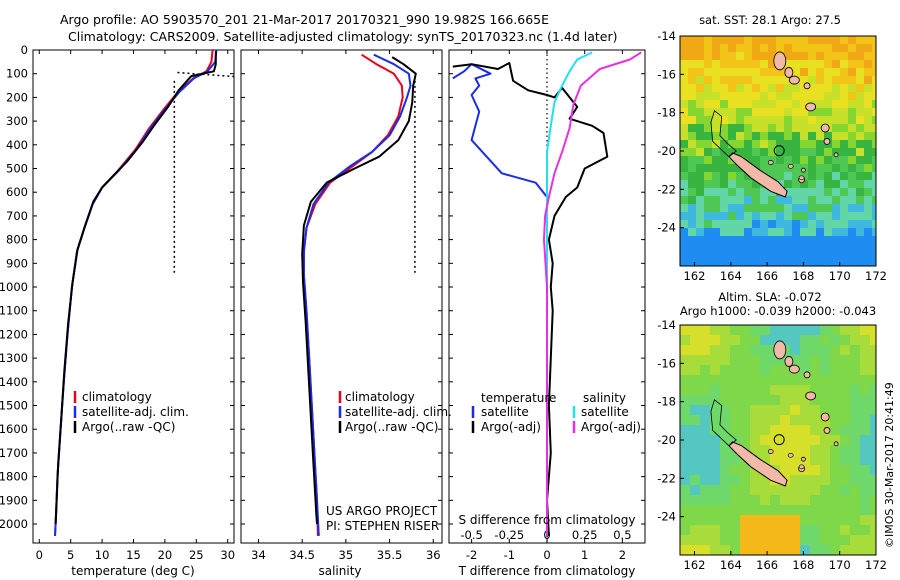 The height and width of the screenshot is (580, 900). Describe the element at coordinates (14, 477) in the screenshot. I see `depth-tick-label: 1800` at that location.